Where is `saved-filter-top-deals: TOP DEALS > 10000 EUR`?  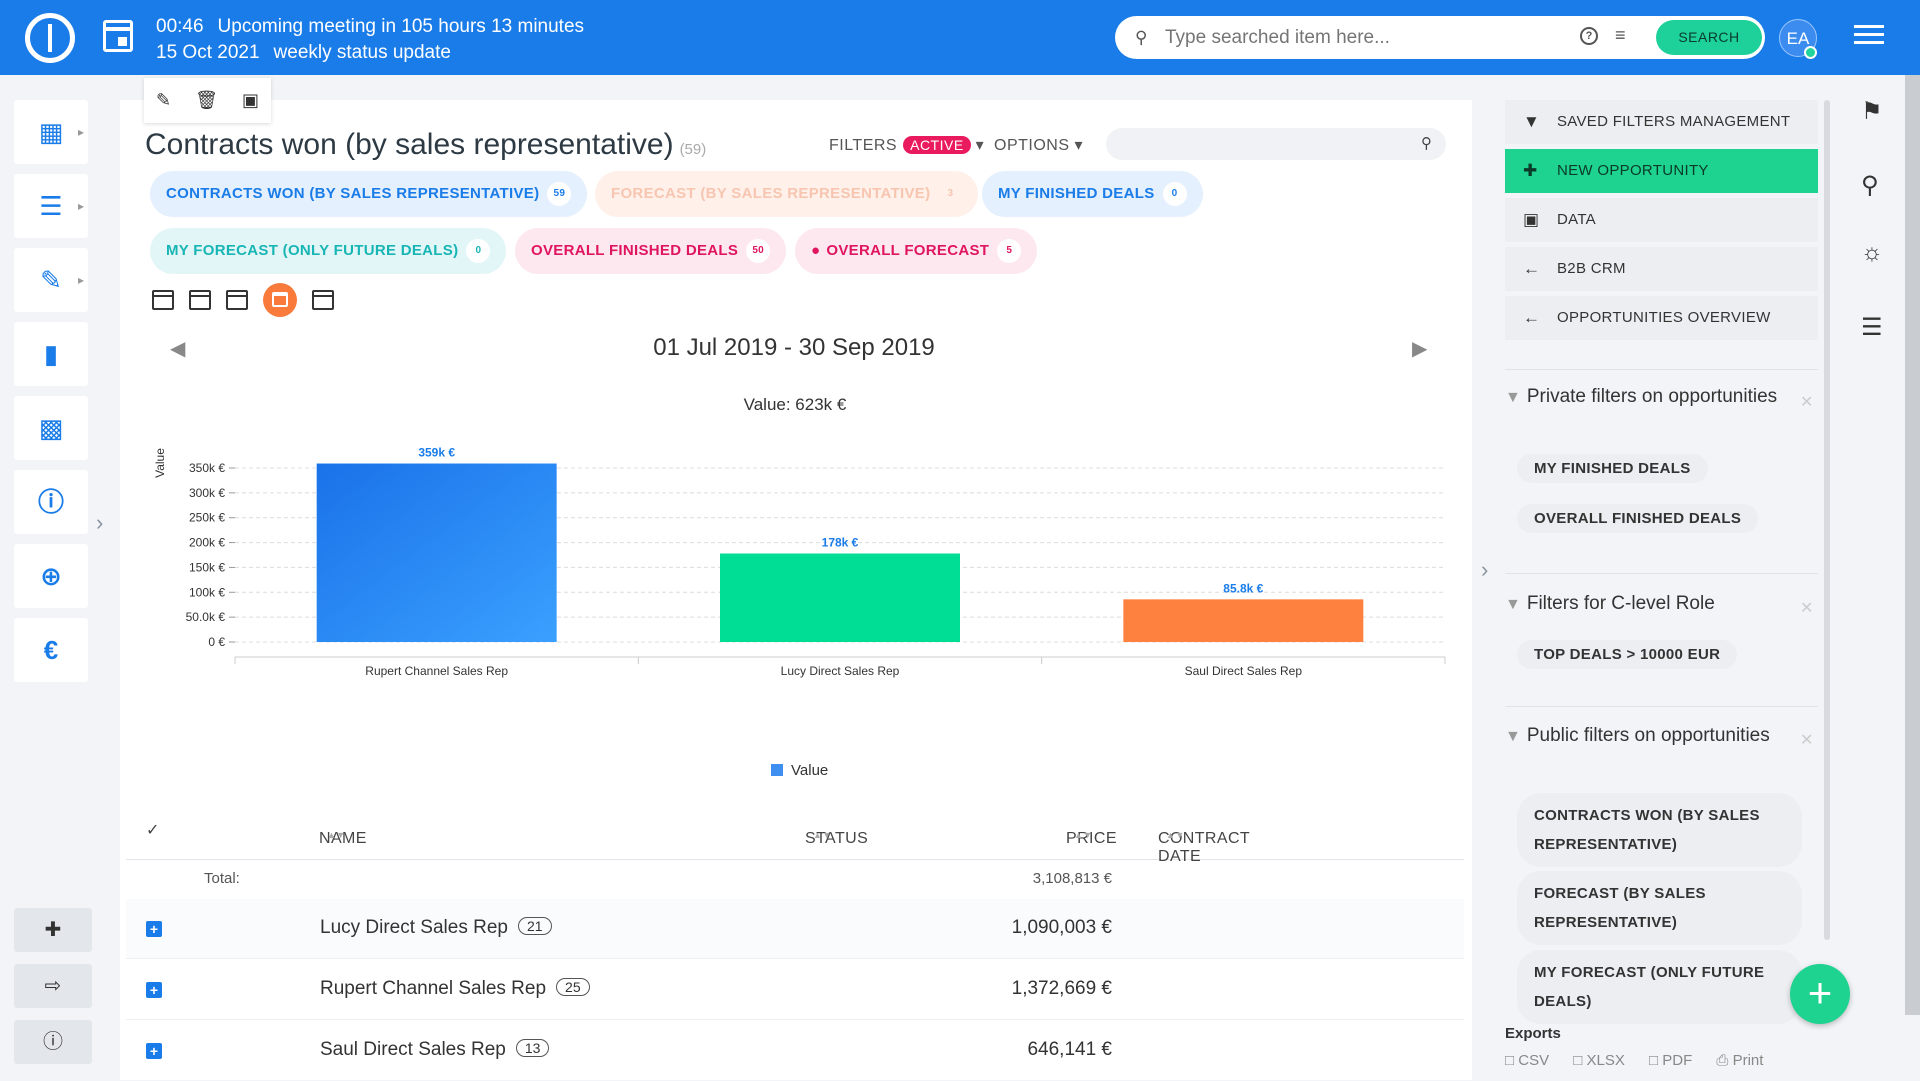 saved-filter-top-deals: TOP DEALS > 10000 EUR is located at coordinates (1627, 654).